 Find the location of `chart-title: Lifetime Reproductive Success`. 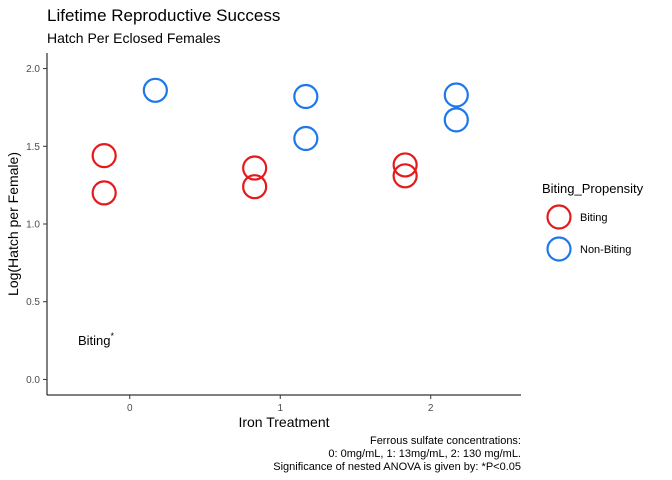

chart-title: Lifetime Reproductive Success is located at coordinates (163, 15).